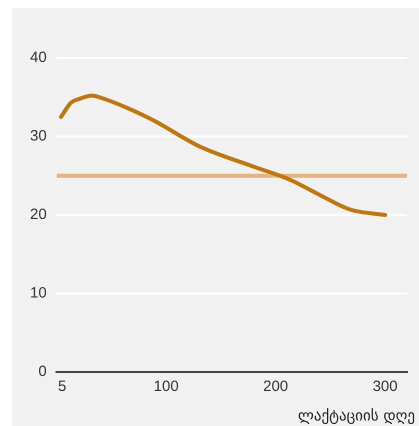 Image resolution: width=419 pixels, height=426 pixels. What do you see at coordinates (38, 293) in the screenshot?
I see `y-tick-label: 10` at bounding box center [38, 293].